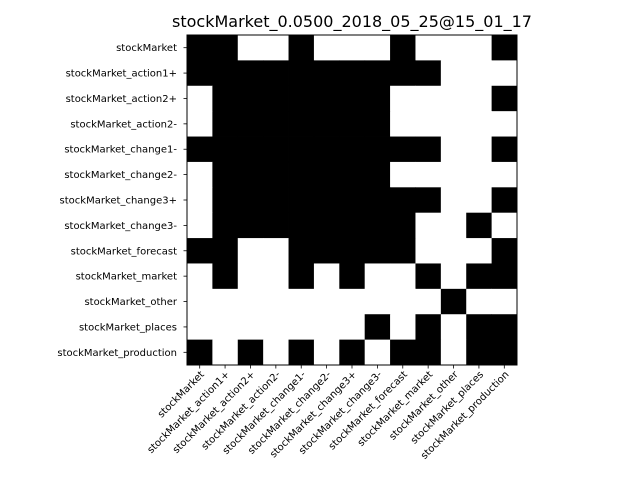  Describe the element at coordinates (504, 73) in the screenshot. I see `heatmap-cell-r1-c12` at that location.